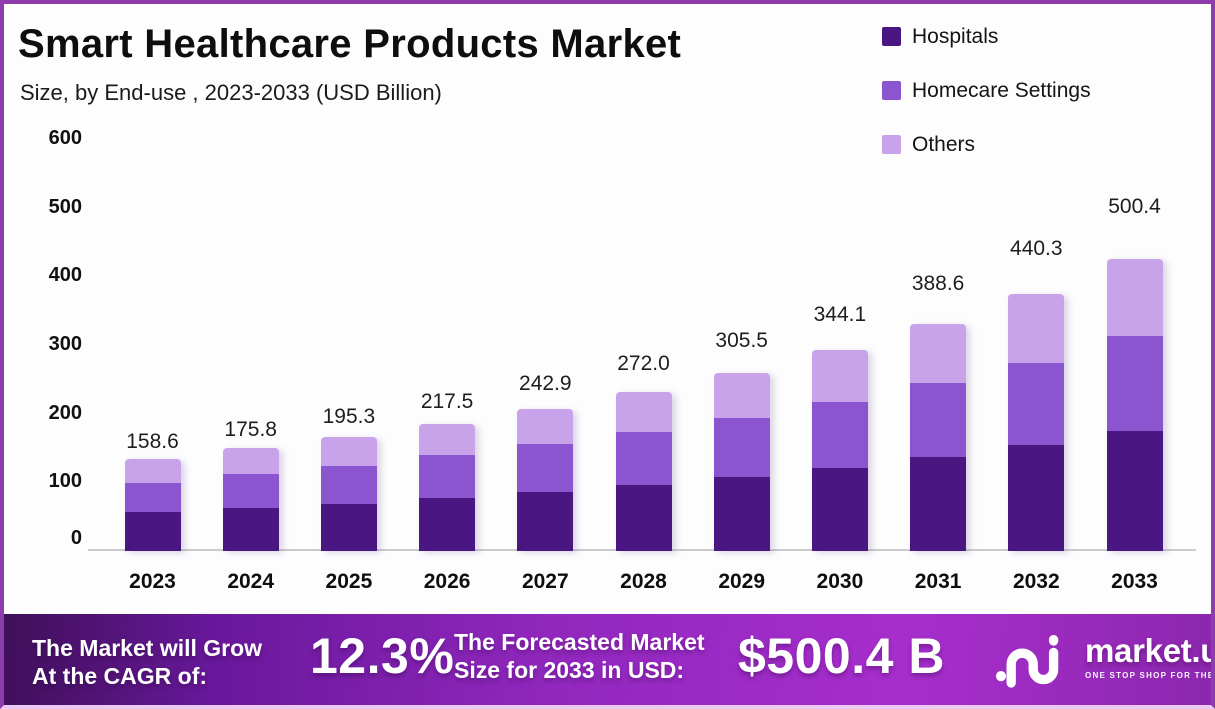 The width and height of the screenshot is (1215, 709). Describe the element at coordinates (1036, 581) in the screenshot. I see `x-axis-label: 2032` at that location.